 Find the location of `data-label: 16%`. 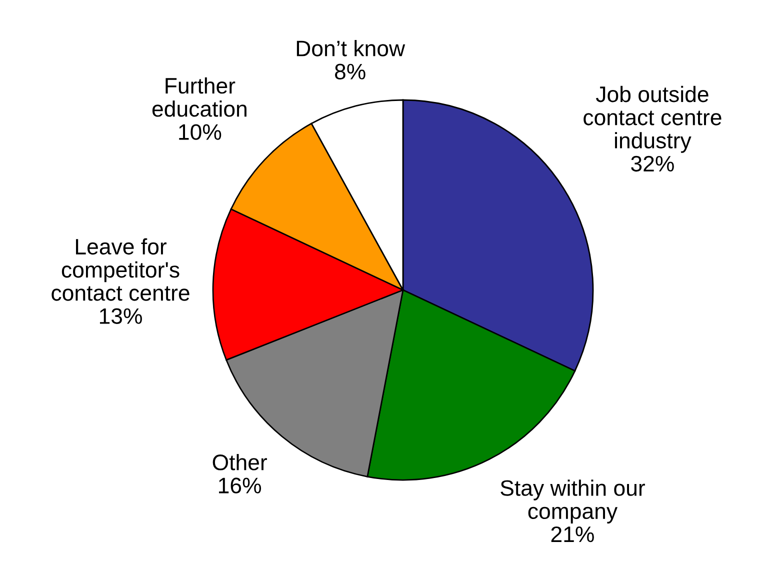

data-label: 16% is located at coordinates (240, 486).